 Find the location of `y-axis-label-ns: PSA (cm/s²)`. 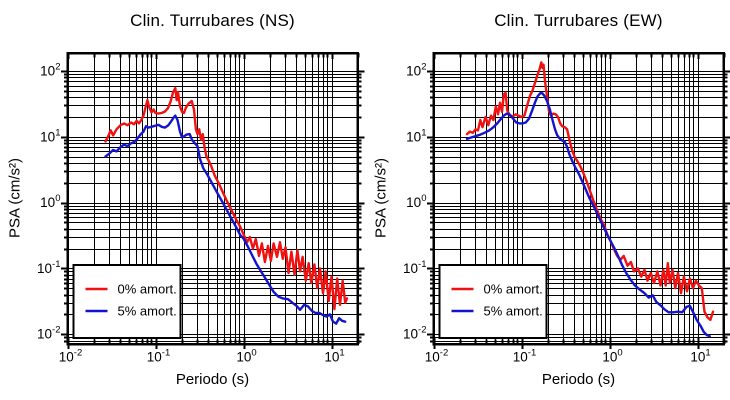

y-axis-label-ns: PSA (cm/s²) is located at coordinates (15, 198).